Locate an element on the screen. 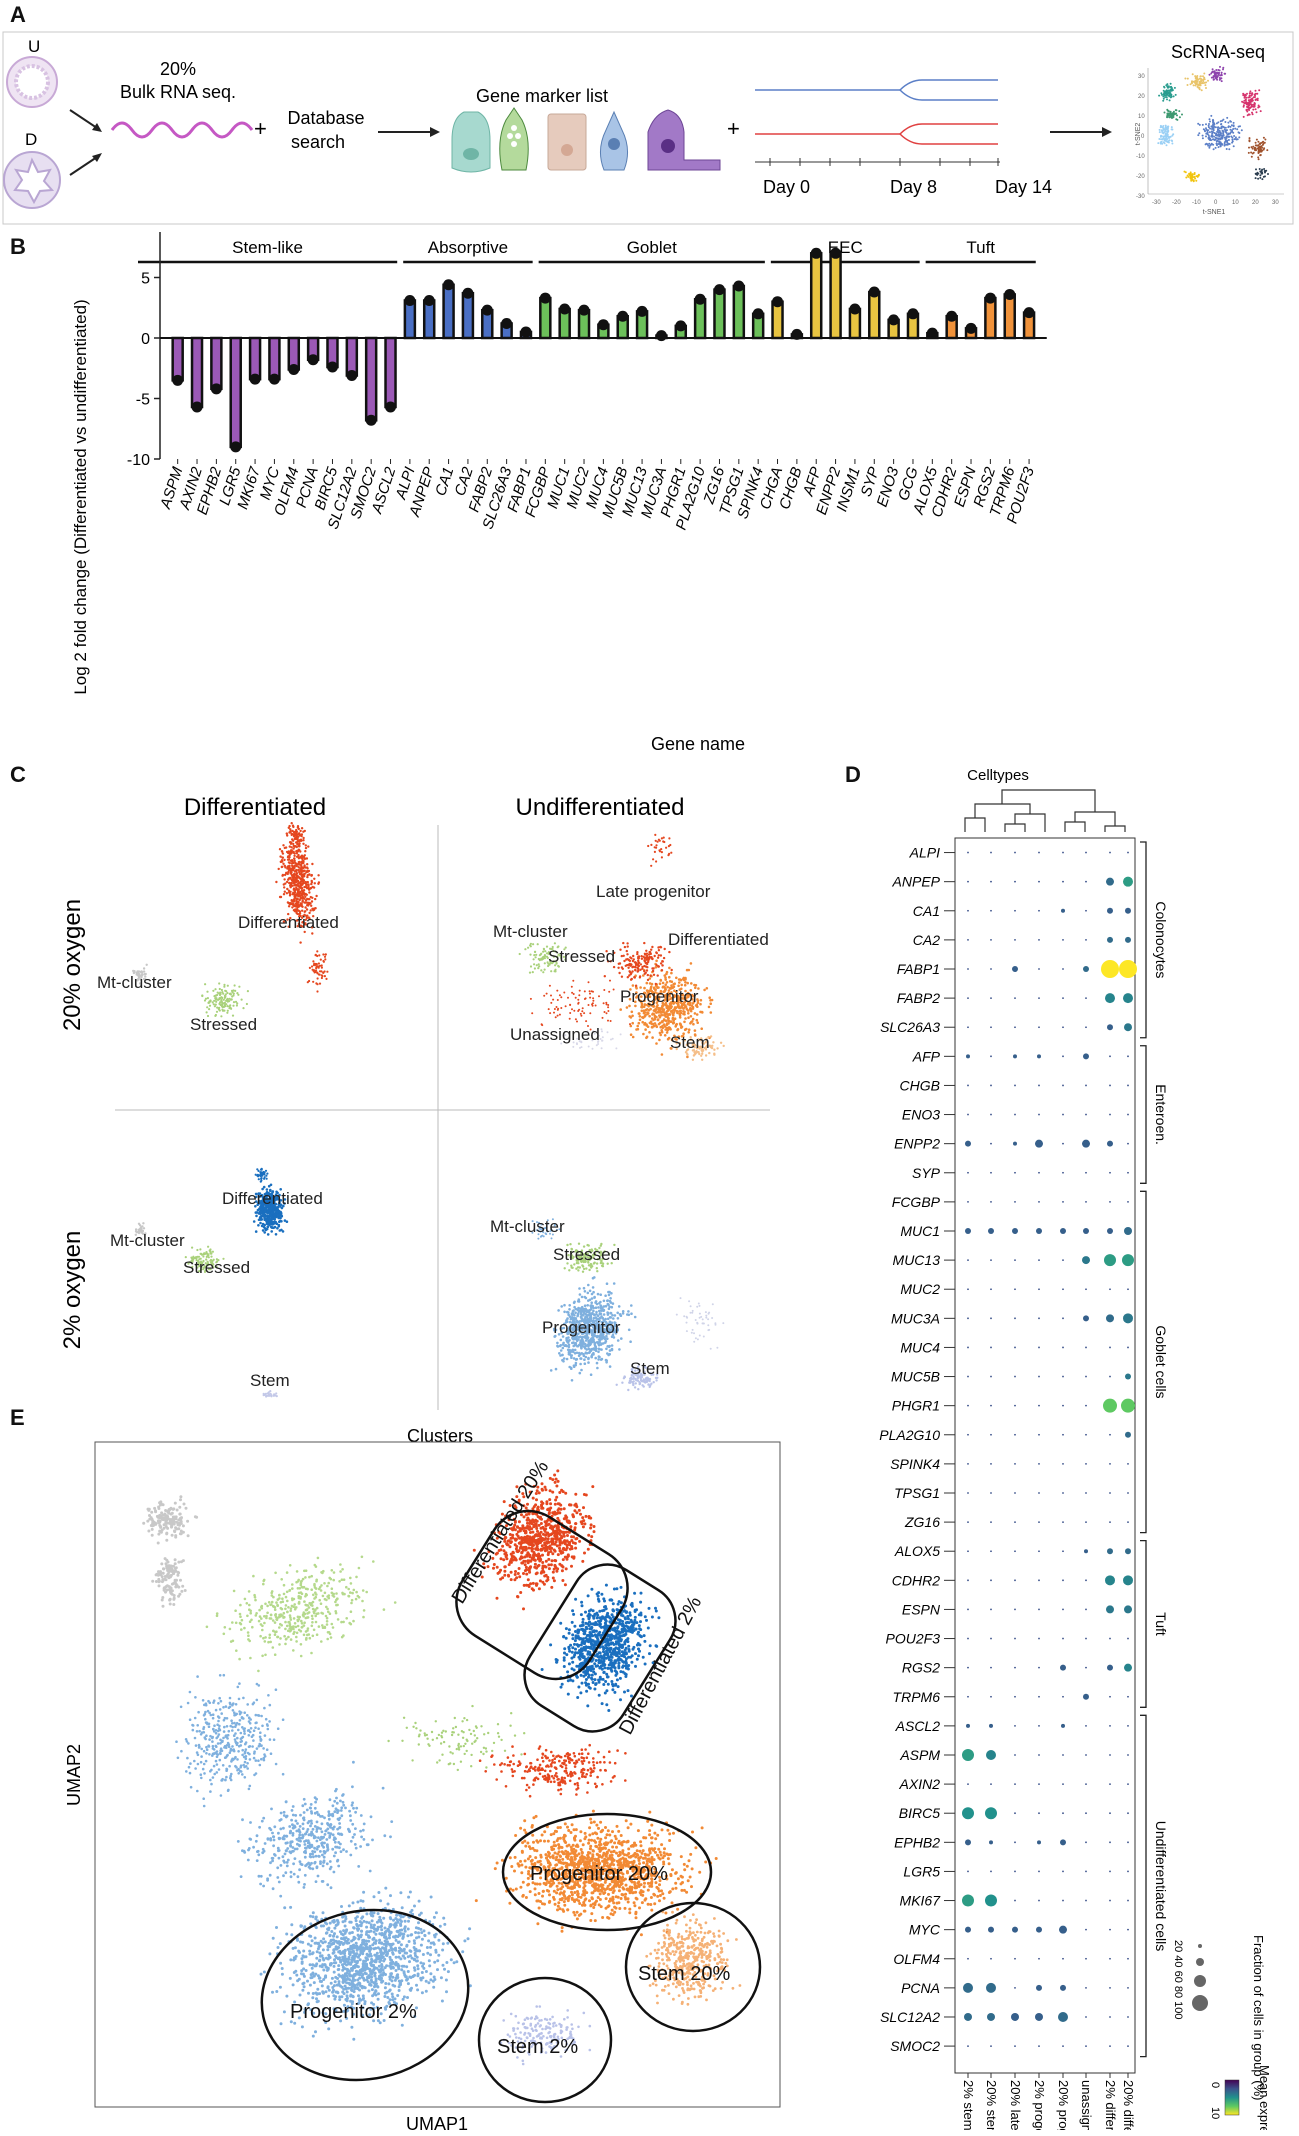 Image resolution: width=1299 pixels, height=2136 pixels. bar-chart-x-axis-label: Gene name is located at coordinates (698, 744).